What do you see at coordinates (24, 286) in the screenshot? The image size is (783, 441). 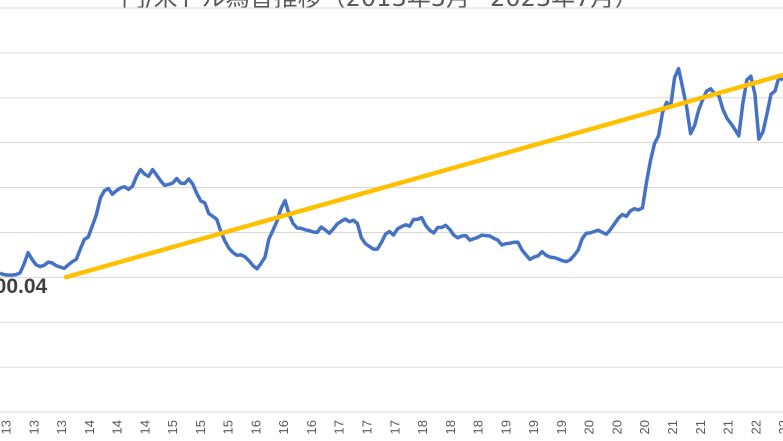 I see `start-value-label: 100.04` at bounding box center [24, 286].